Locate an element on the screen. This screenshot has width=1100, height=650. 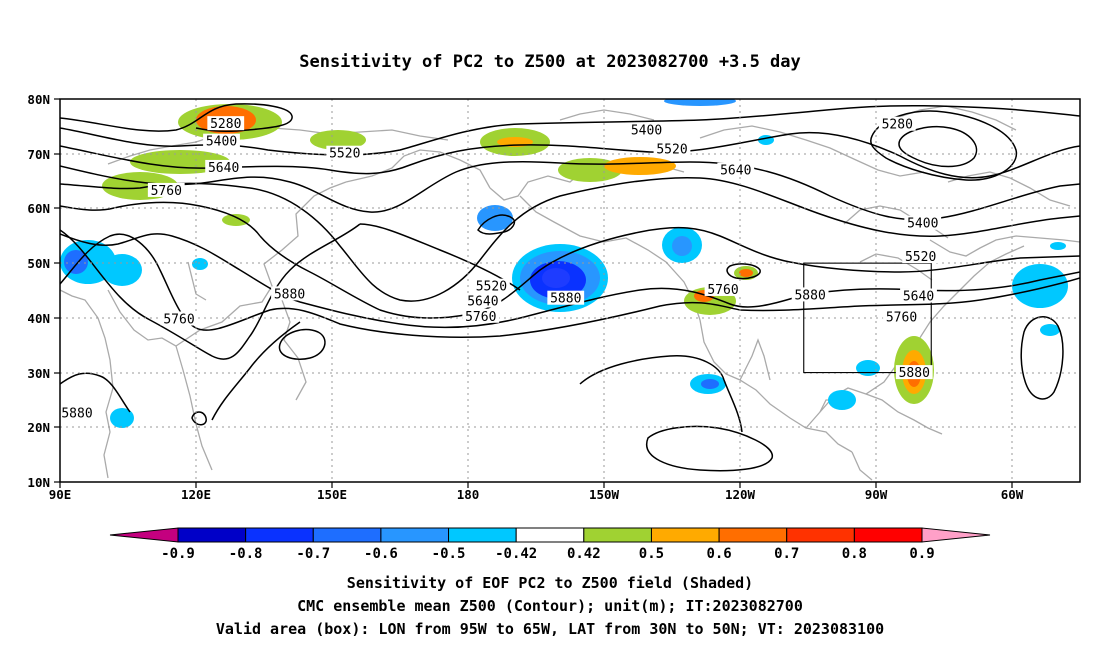
colorbar-label: -0.42 is located at coordinates (516, 554).